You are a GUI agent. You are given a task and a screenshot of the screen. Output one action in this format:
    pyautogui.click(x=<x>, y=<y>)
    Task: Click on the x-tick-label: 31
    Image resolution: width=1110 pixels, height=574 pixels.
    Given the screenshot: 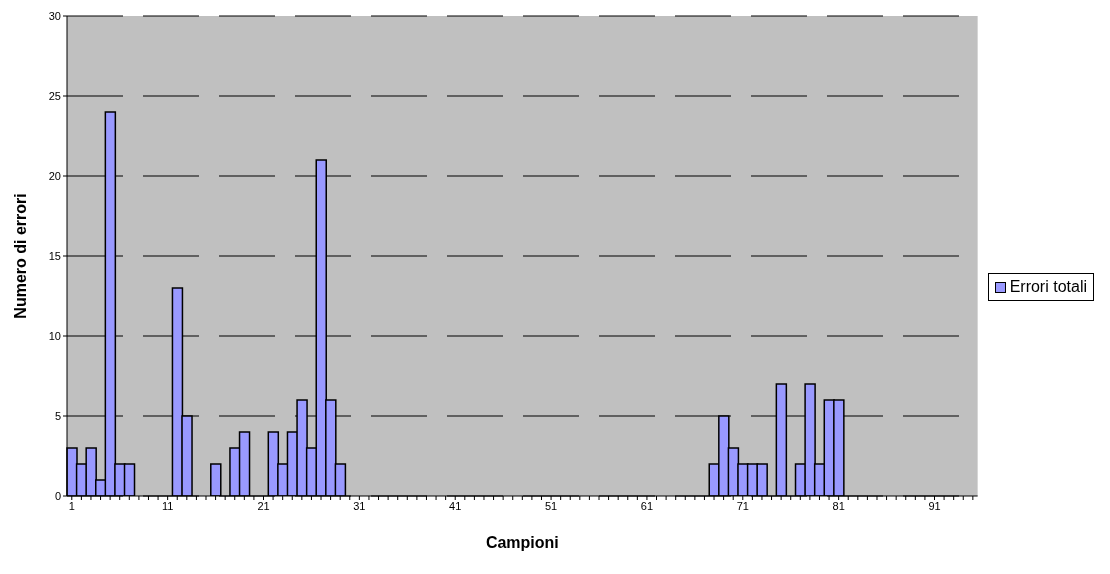 What is the action you would take?
    pyautogui.click(x=359, y=505)
    